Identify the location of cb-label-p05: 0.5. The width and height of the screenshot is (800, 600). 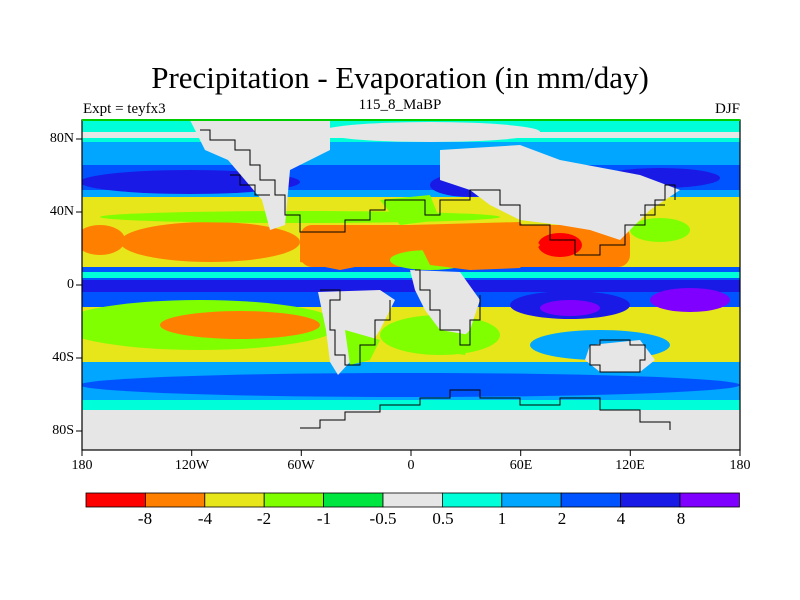
(443, 518).